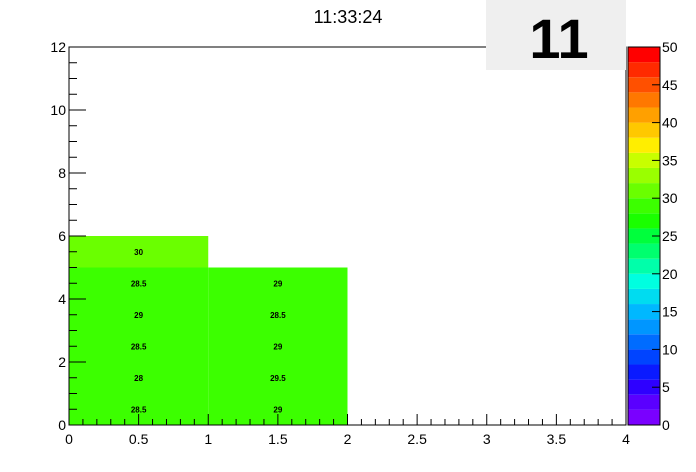 The height and width of the screenshot is (472, 696). Describe the element at coordinates (62, 173) in the screenshot. I see `y-tick-label: 8` at that location.